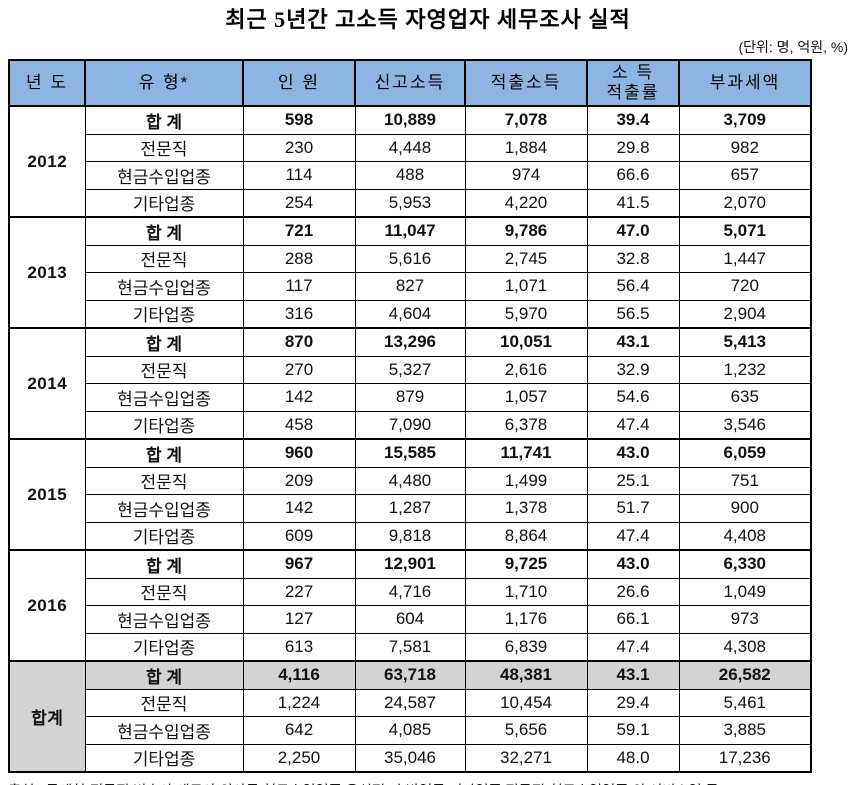 This screenshot has height=785, width=856. Describe the element at coordinates (299, 258) in the screenshot. I see `value-cell: 288` at that location.